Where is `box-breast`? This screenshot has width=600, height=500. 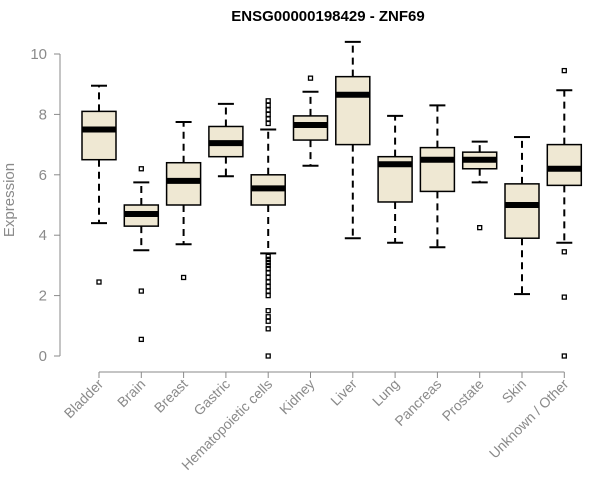
box-breast is located at coordinates (183, 200).